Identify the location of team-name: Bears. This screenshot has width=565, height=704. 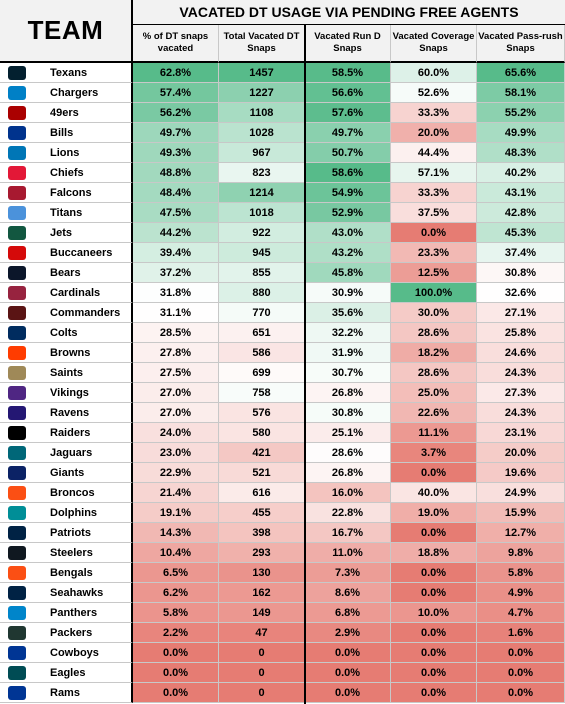
(65, 272).